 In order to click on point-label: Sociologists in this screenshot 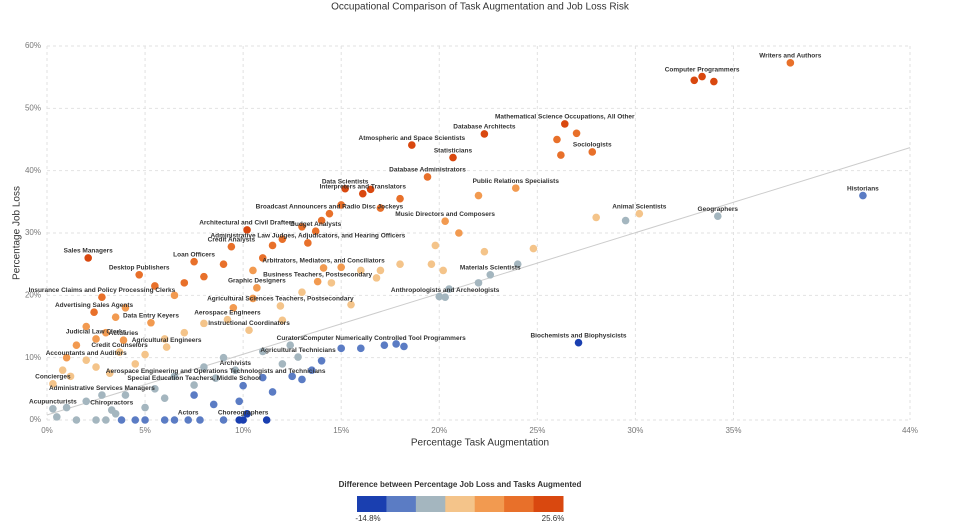, I will do `click(592, 145)`.